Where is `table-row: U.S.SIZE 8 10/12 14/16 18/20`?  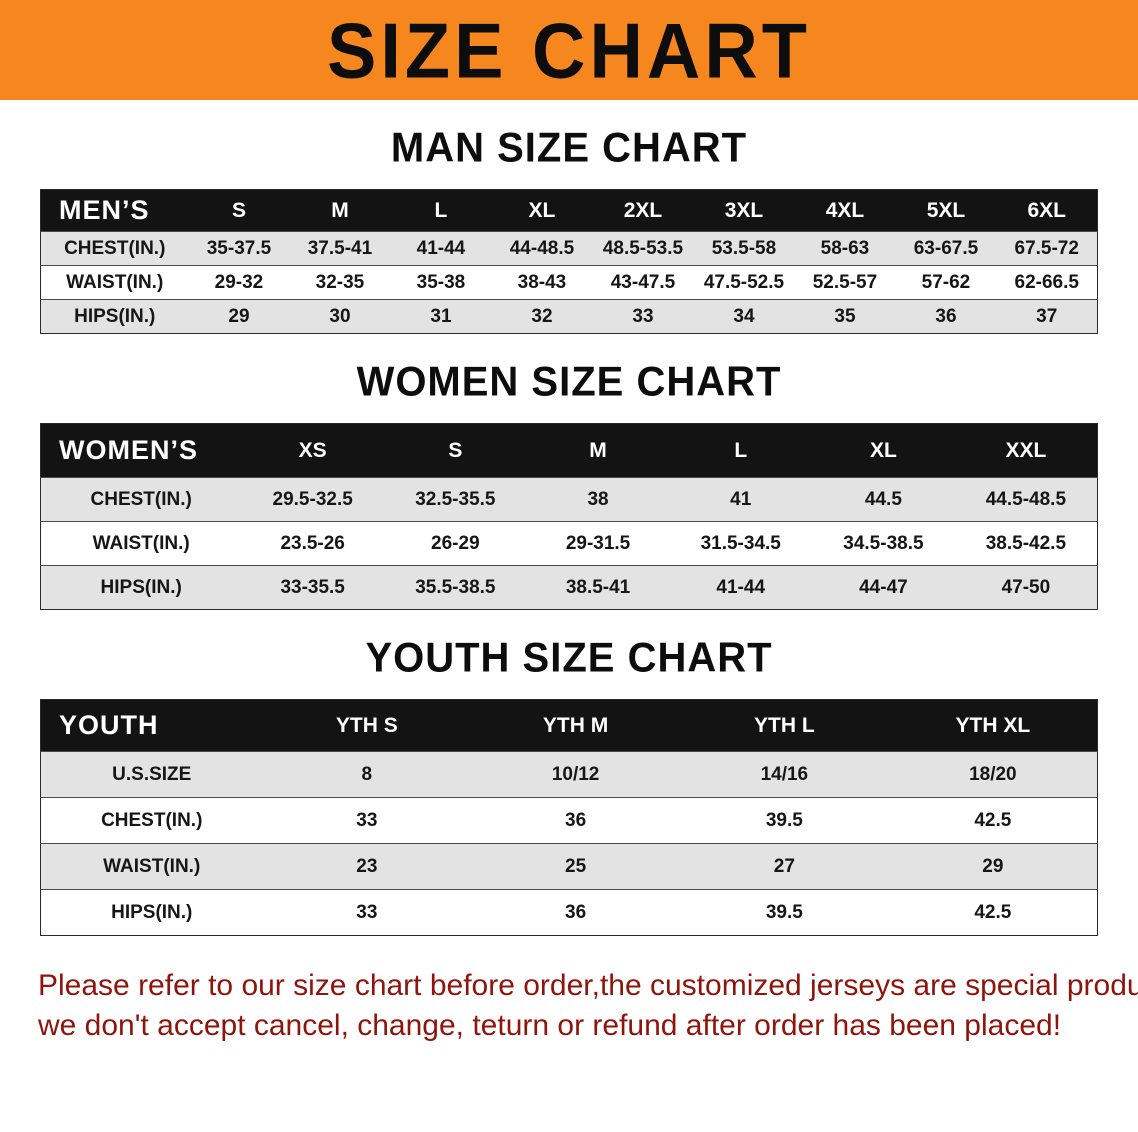 table-row: U.S.SIZE 8 10/12 14/16 18/20 is located at coordinates (569, 774).